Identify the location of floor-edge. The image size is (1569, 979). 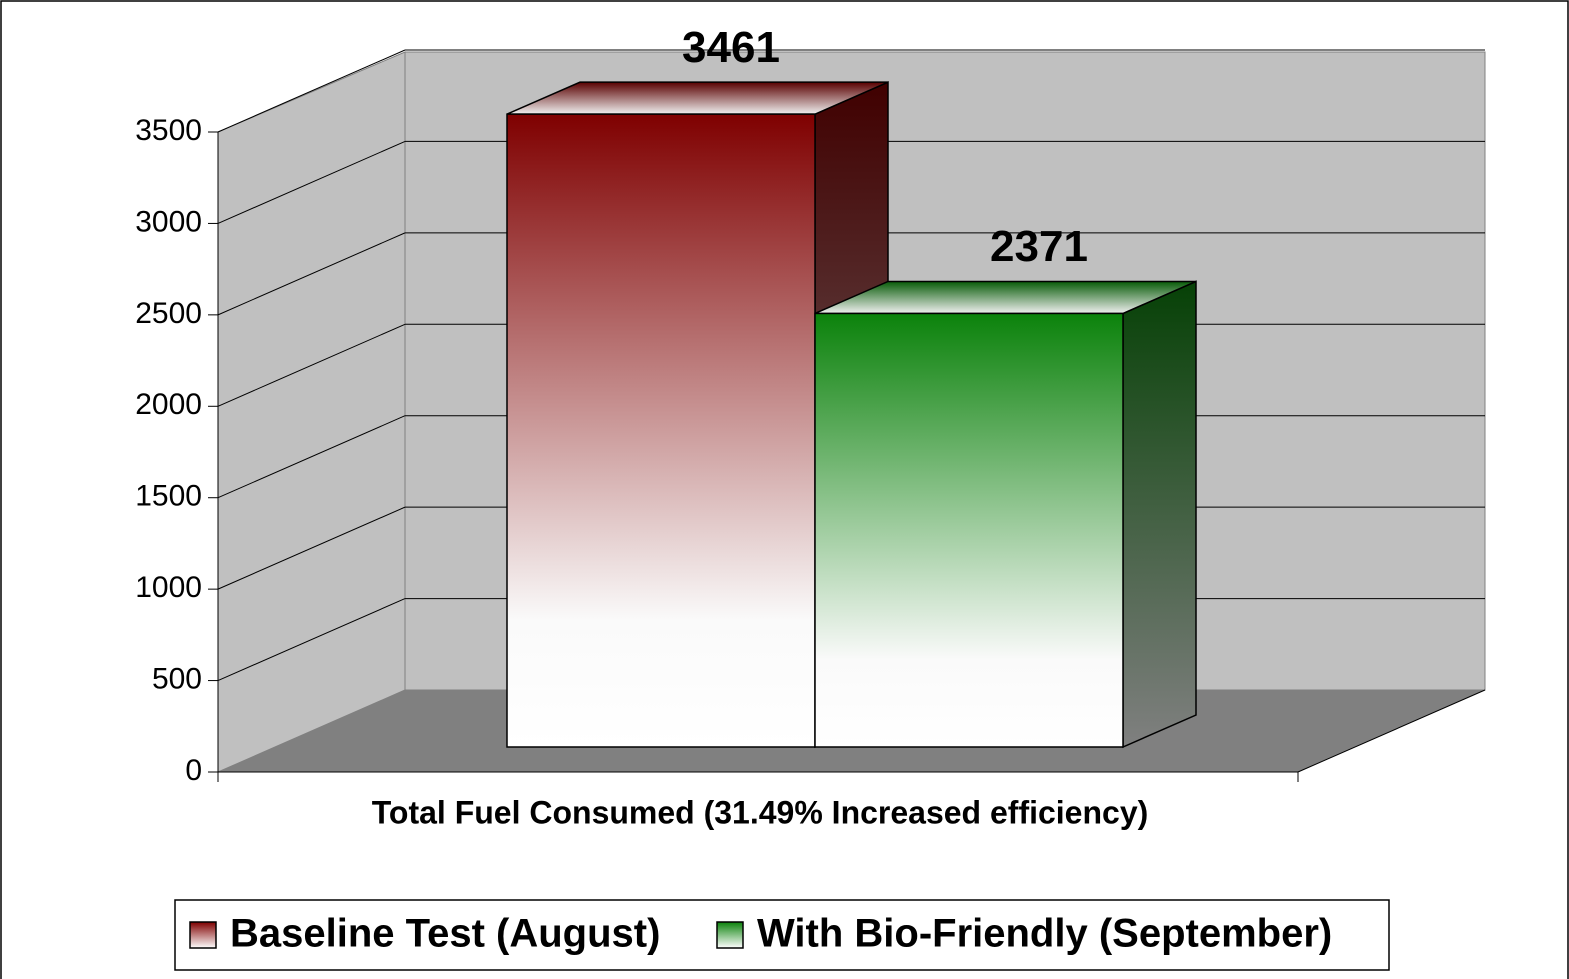
(1391, 731).